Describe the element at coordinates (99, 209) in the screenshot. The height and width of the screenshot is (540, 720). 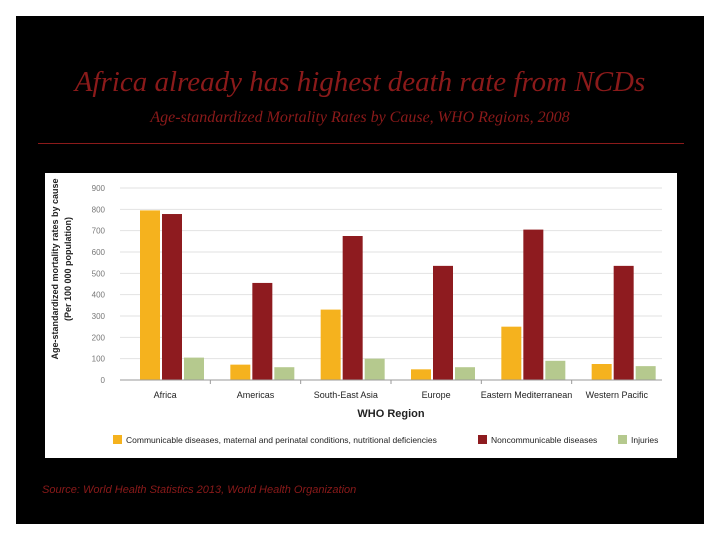
I see `y-tick-label: 800` at that location.